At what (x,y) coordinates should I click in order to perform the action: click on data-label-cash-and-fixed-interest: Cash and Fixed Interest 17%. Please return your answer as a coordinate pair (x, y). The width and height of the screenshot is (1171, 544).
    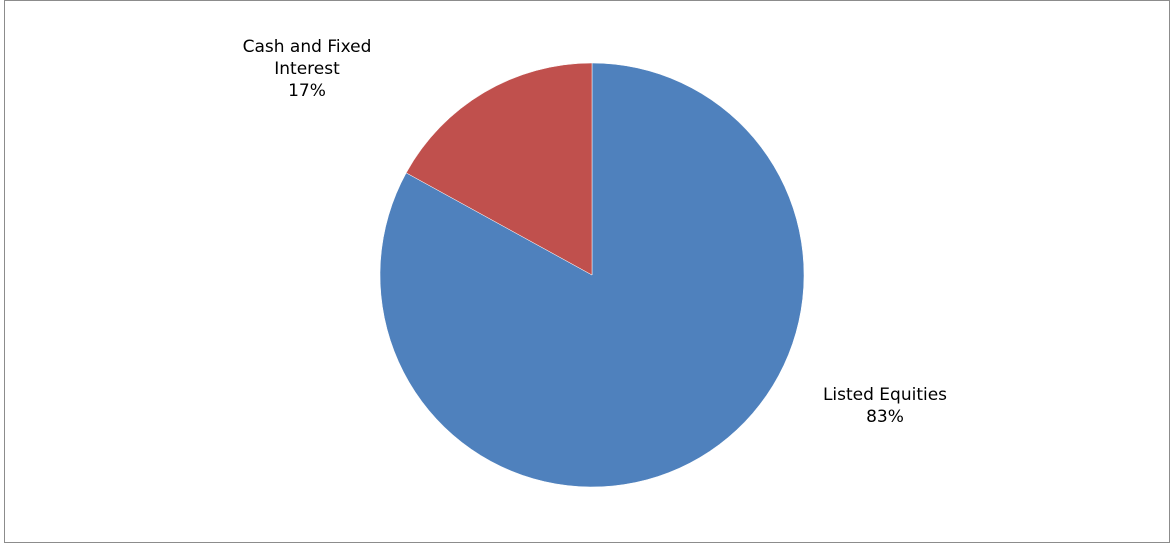
    Looking at the image, I should click on (307, 69).